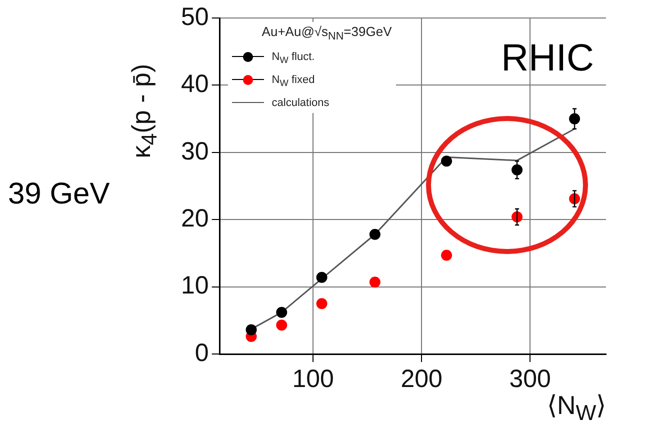 Image resolution: width=654 pixels, height=448 pixels. I want to click on legend-label: calculations, so click(300, 103).